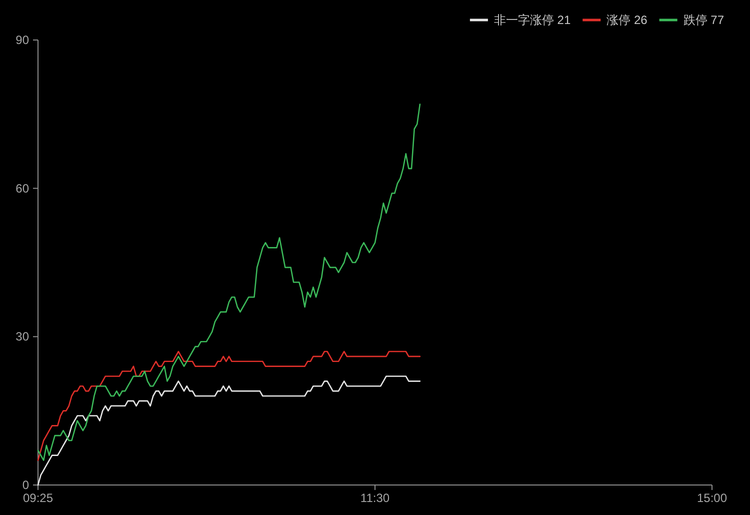 The image size is (750, 515). Describe the element at coordinates (703, 20) in the screenshot. I see `legend-label: 跌停 77` at that location.